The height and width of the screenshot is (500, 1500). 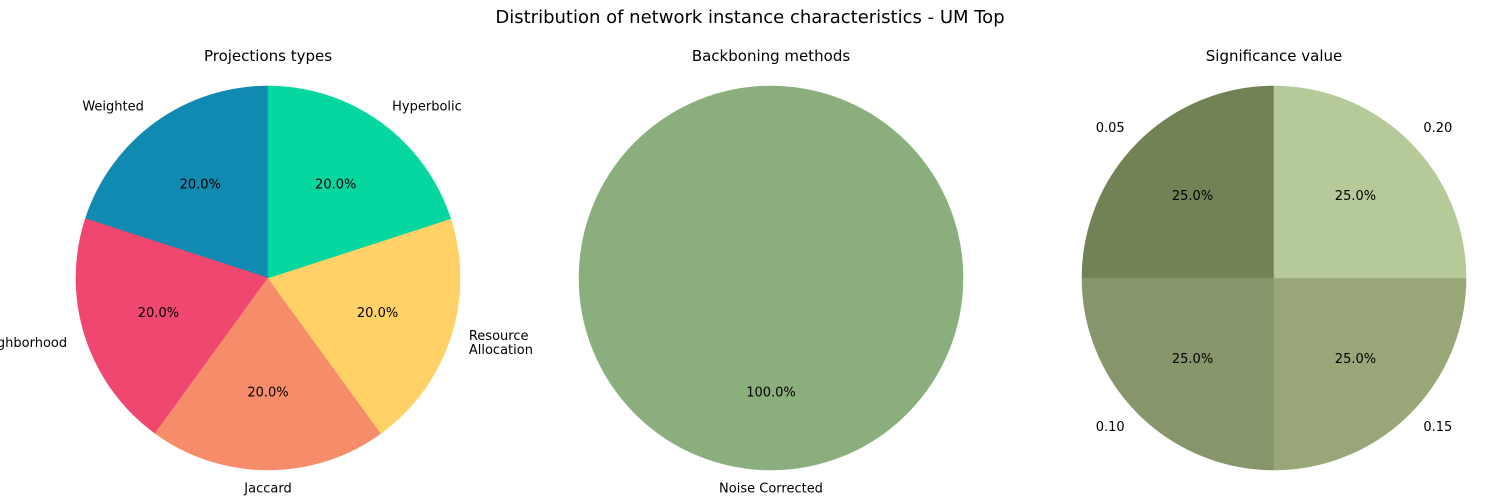 I want to click on pct-label-hyperbolic: 20.0%, so click(x=335, y=184).